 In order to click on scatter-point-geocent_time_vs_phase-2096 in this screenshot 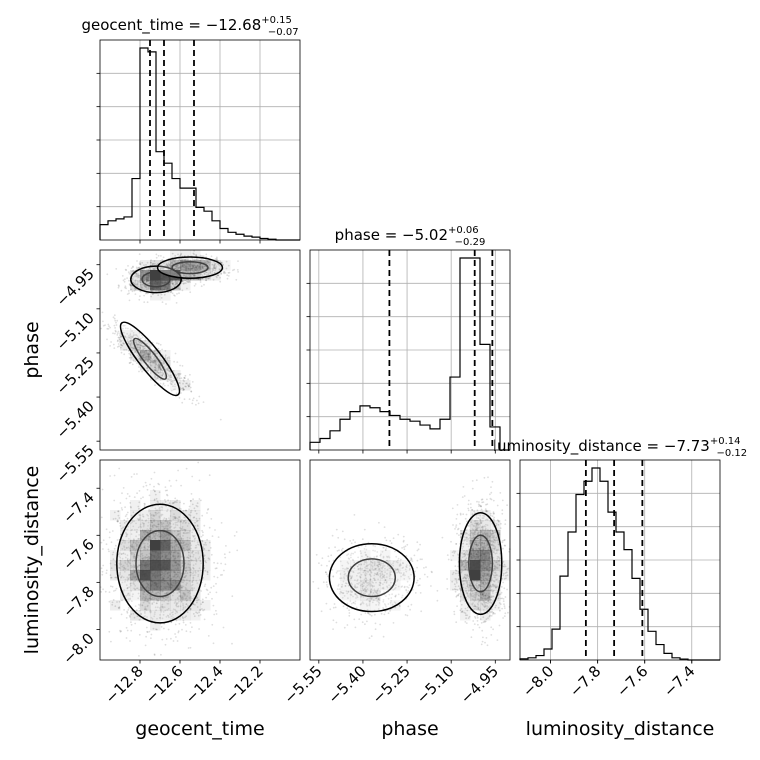, I will do `click(192, 382)`.